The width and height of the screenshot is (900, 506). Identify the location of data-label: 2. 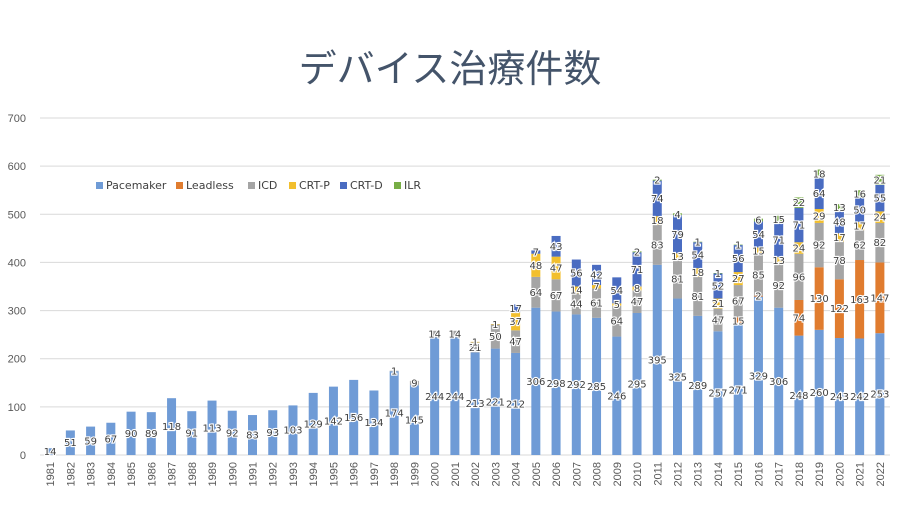
(637, 252).